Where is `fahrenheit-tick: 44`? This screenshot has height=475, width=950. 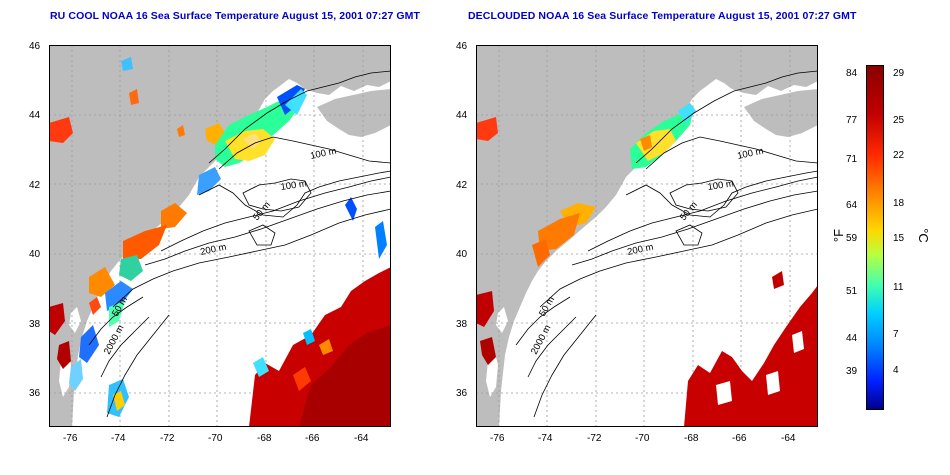 fahrenheit-tick: 44 is located at coordinates (852, 338).